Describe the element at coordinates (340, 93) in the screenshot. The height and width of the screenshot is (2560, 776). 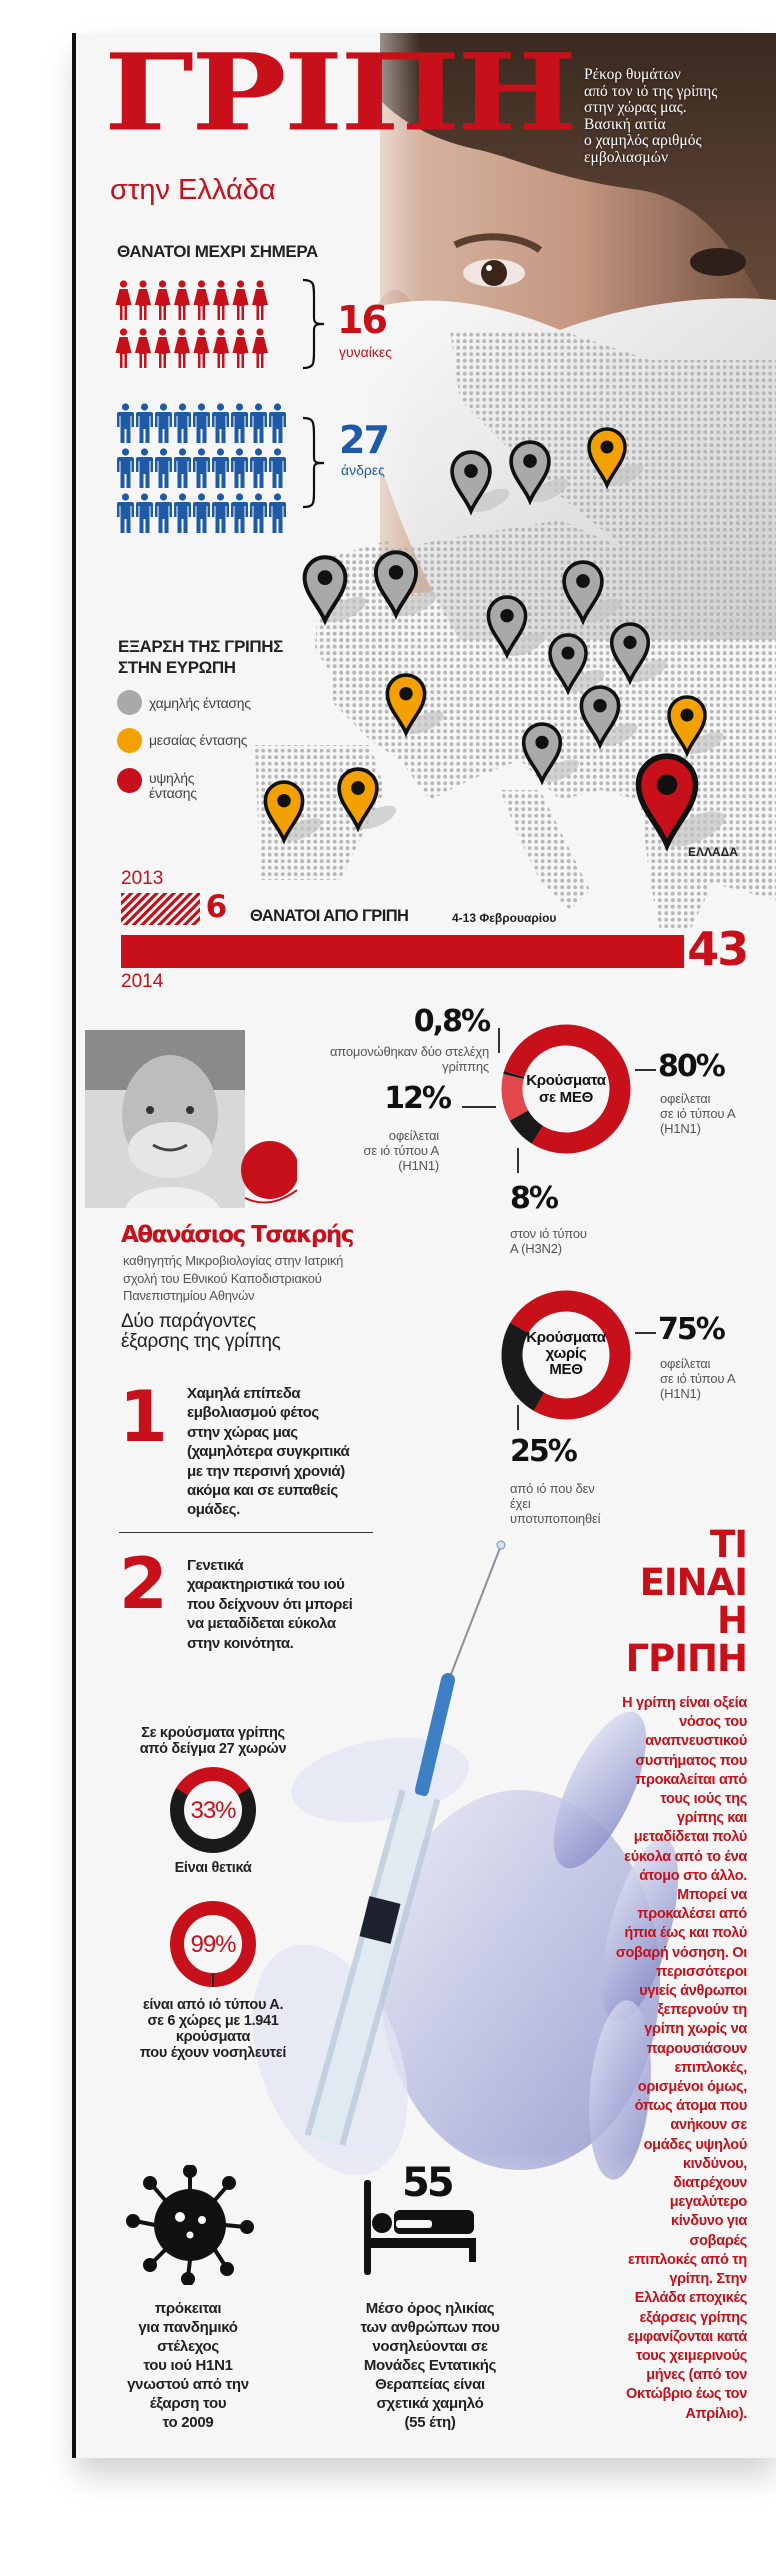
I see `main-title: ΓΡΙΠΗ` at that location.